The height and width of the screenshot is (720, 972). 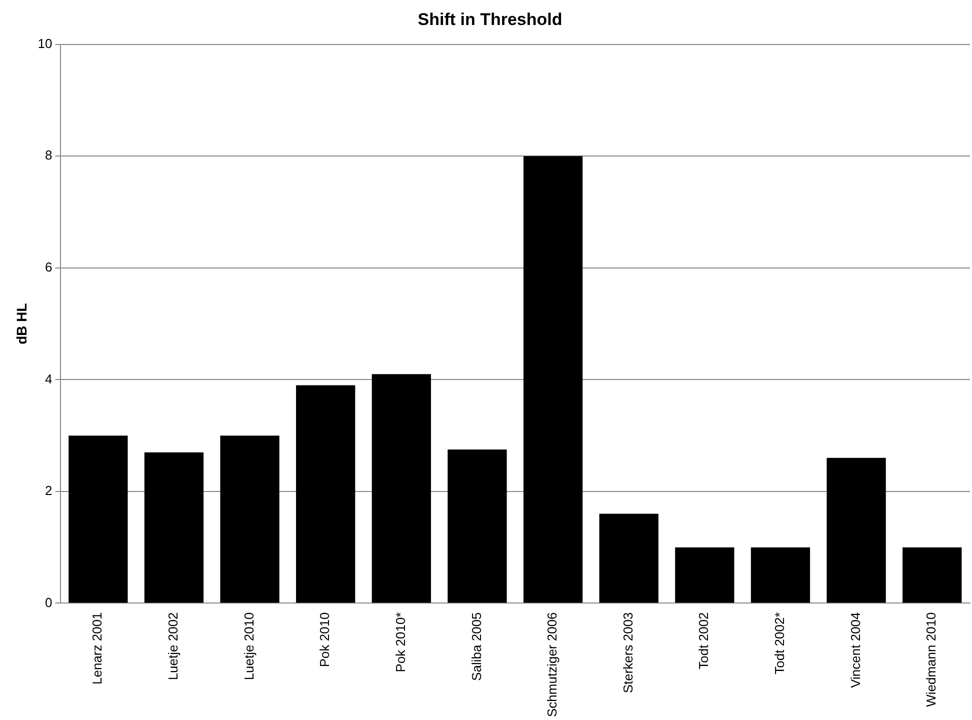 What do you see at coordinates (476, 646) in the screenshot?
I see `x-tick-label: Saliba 2005` at bounding box center [476, 646].